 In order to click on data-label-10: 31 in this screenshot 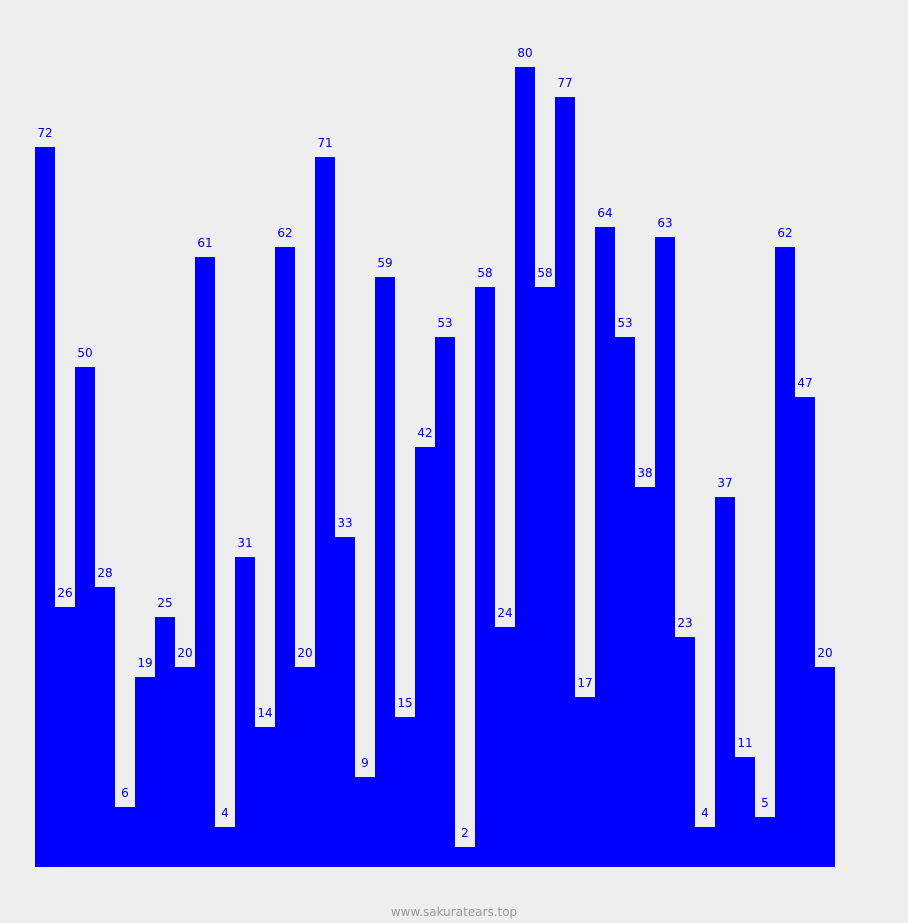, I will do `click(244, 543)`.